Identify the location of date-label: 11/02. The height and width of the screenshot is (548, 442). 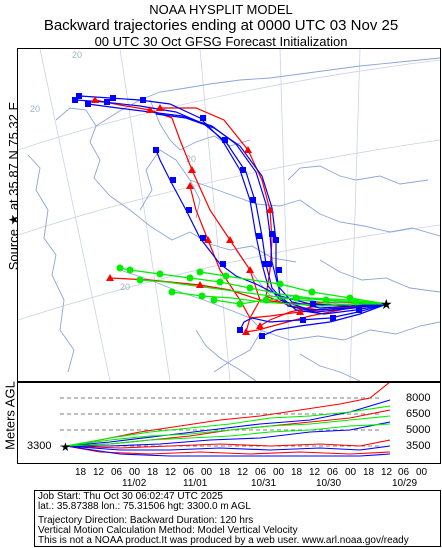
(134, 483).